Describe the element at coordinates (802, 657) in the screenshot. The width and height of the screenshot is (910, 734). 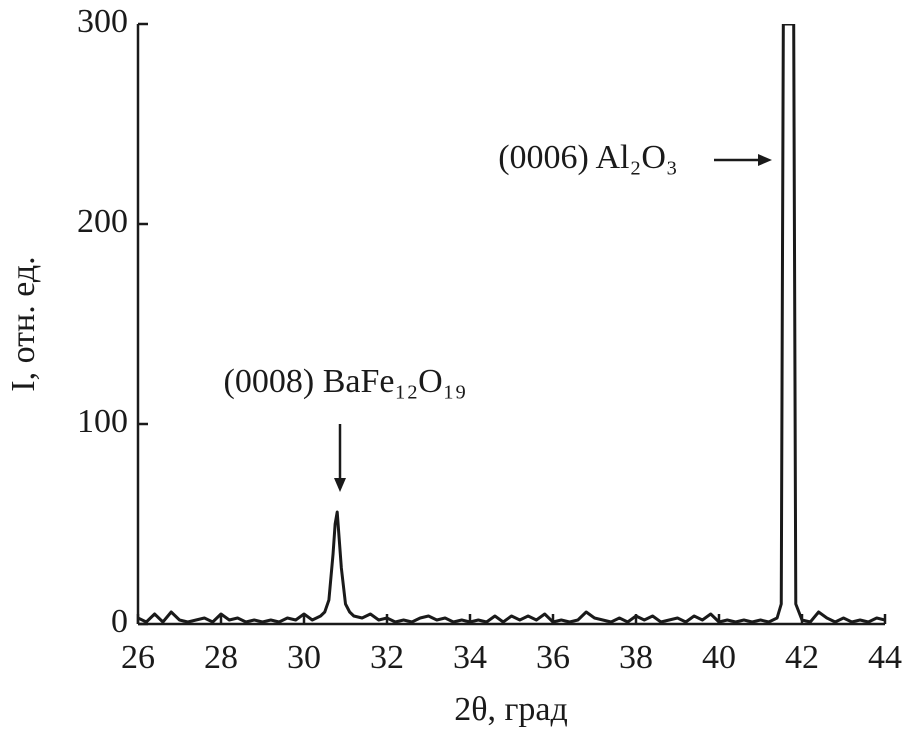
I see `x-tick-label: 42` at that location.